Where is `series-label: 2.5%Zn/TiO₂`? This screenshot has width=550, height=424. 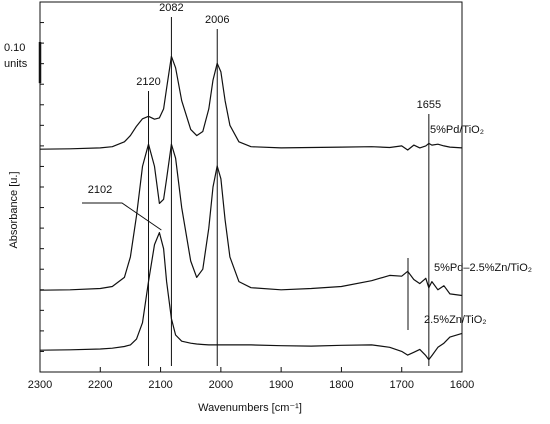 series-label: 2.5%Zn/TiO₂ is located at coordinates (455, 320).